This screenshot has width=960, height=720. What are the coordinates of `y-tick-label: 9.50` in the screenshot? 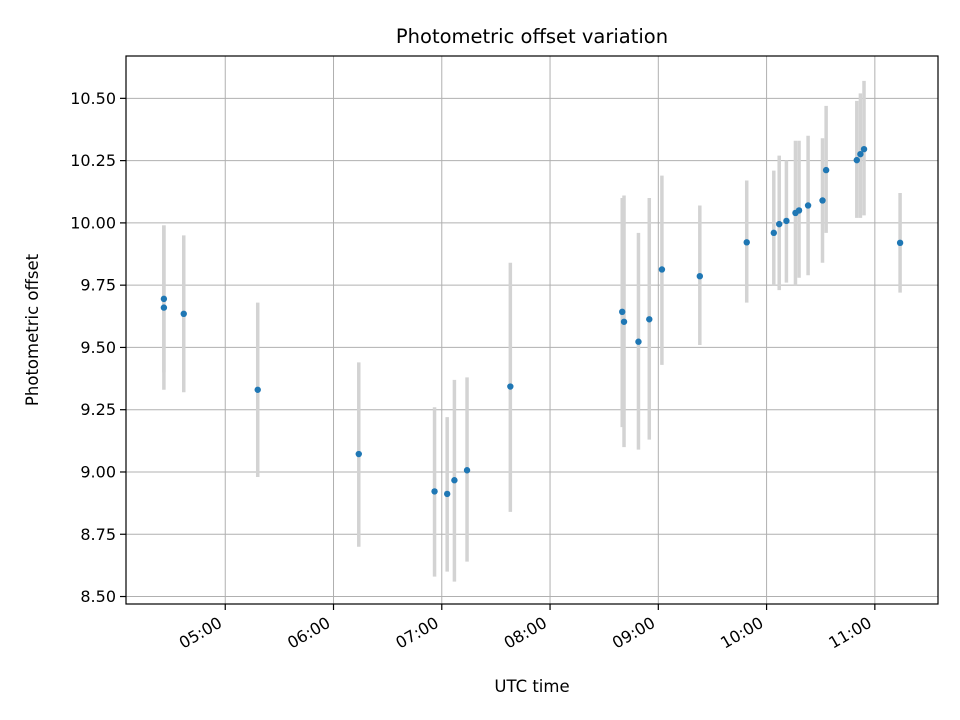 It's located at (98, 347).